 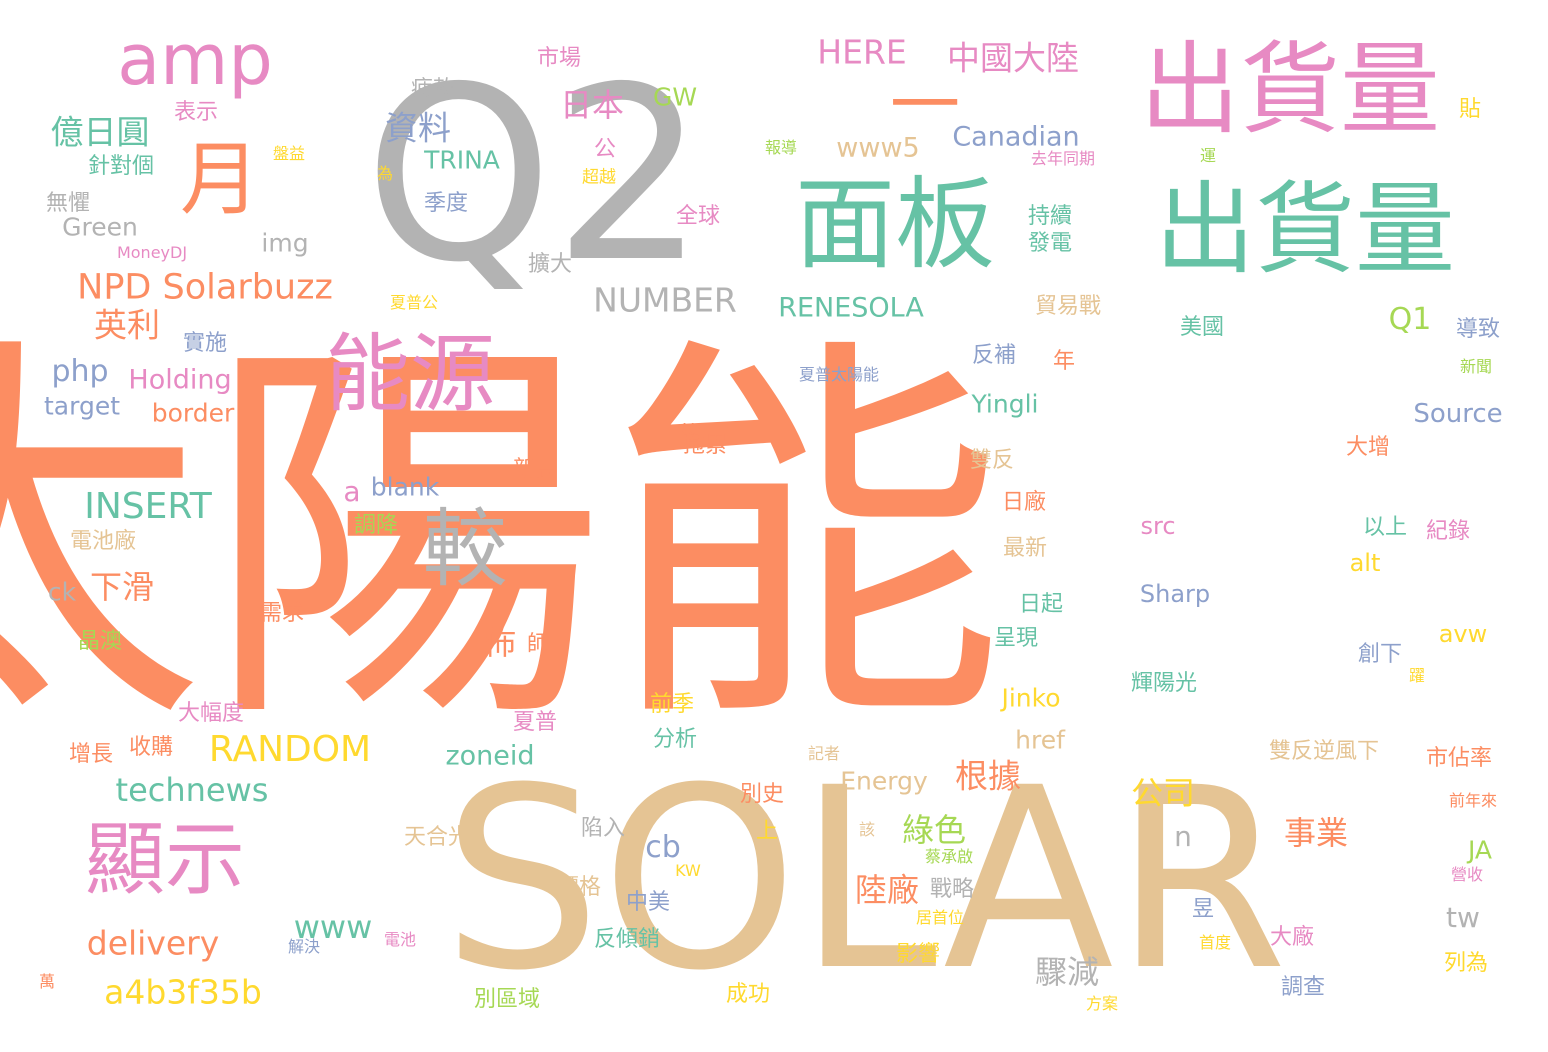 I want to click on cloud-word: 實施, so click(x=205, y=343).